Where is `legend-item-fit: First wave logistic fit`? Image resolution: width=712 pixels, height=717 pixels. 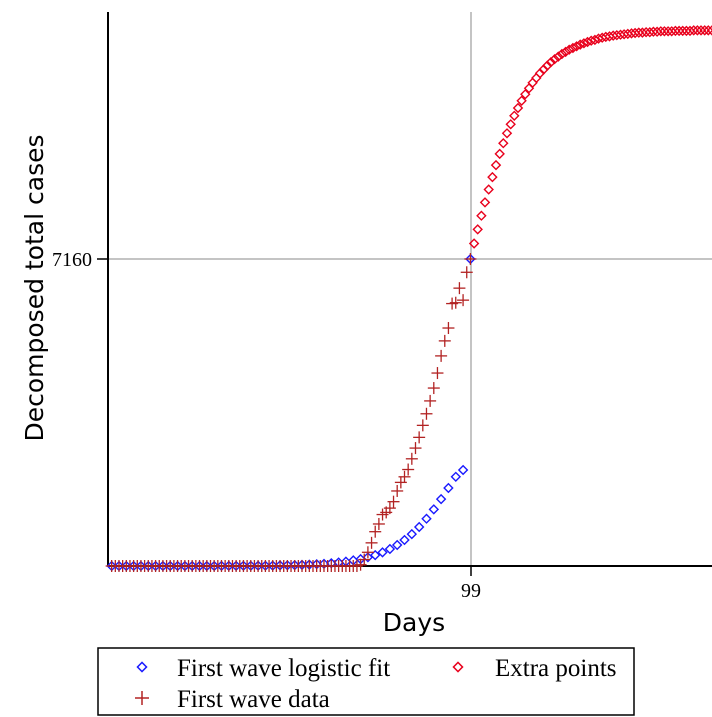 legend-item-fit: First wave logistic fit is located at coordinates (263, 668).